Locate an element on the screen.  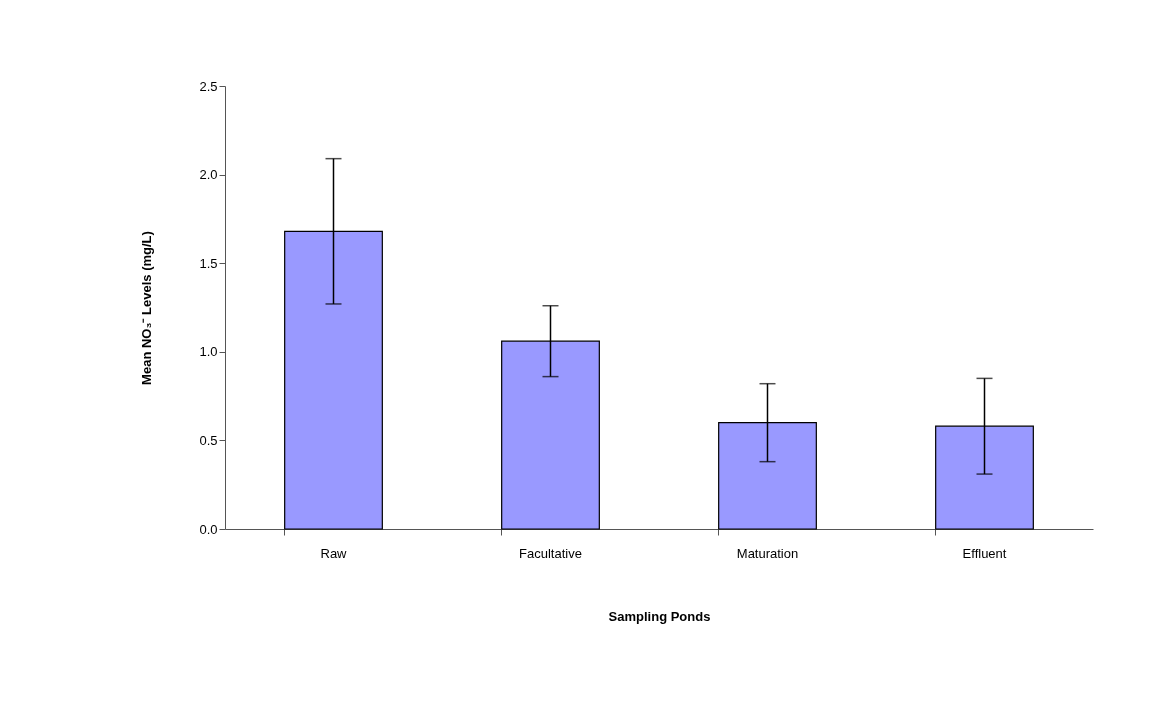
y-tick-label: 0.0 is located at coordinates (208, 529).